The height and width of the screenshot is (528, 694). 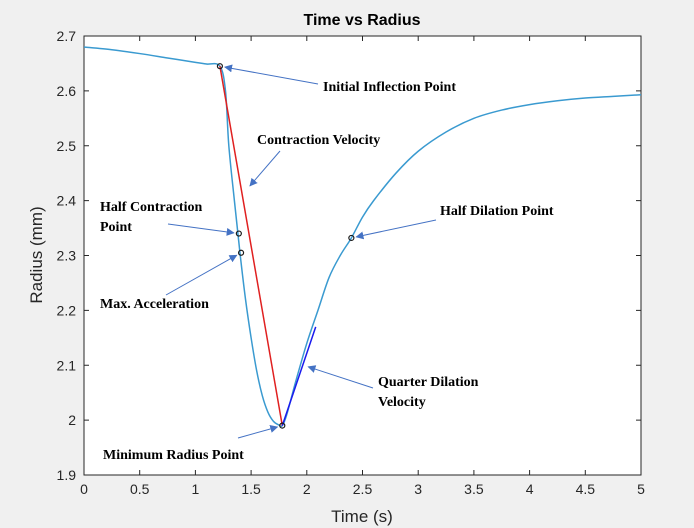 I want to click on y-tick-label: 2, so click(x=72, y=420).